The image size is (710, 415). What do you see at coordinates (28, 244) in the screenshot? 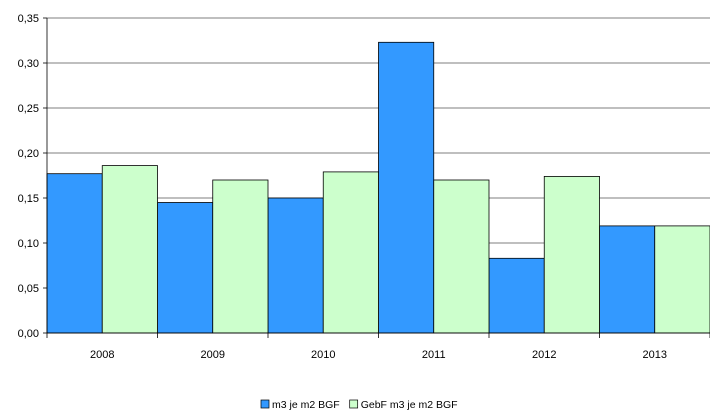
I see `y-tick-label: 0,10` at bounding box center [28, 244].